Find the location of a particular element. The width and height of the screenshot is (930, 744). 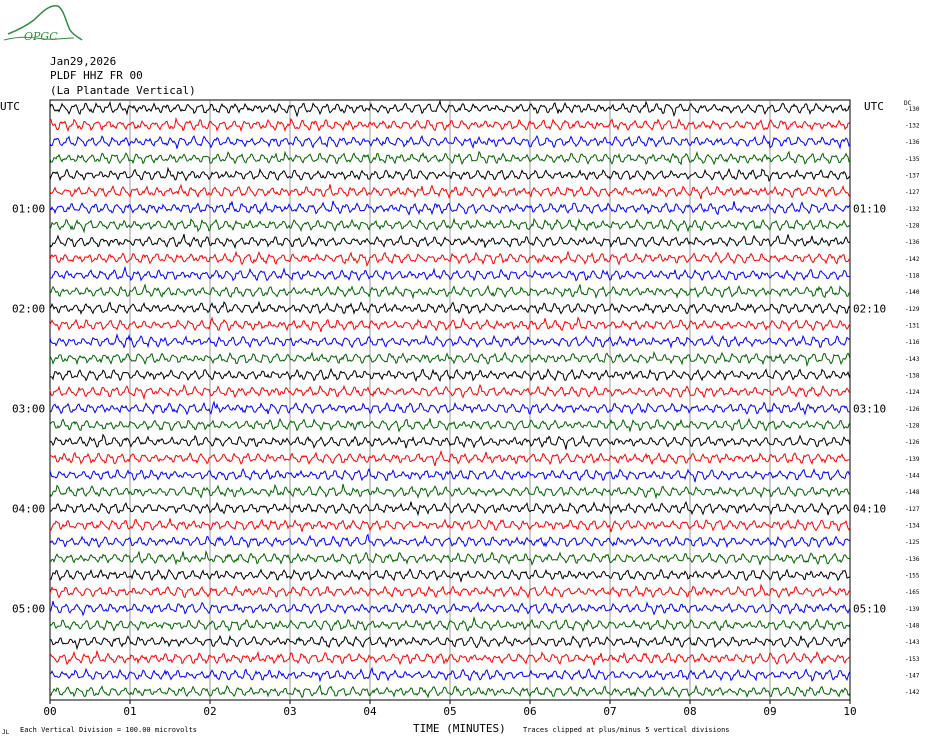

dc-offset-label: -137 is located at coordinates (912, 176).